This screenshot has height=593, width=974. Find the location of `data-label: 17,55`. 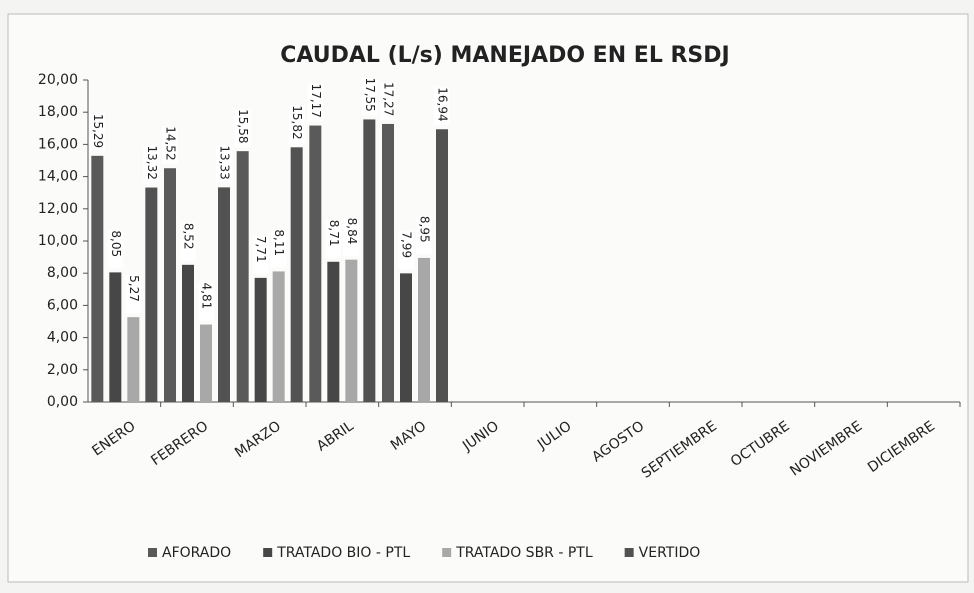

data-label: 17,55 is located at coordinates (370, 94).